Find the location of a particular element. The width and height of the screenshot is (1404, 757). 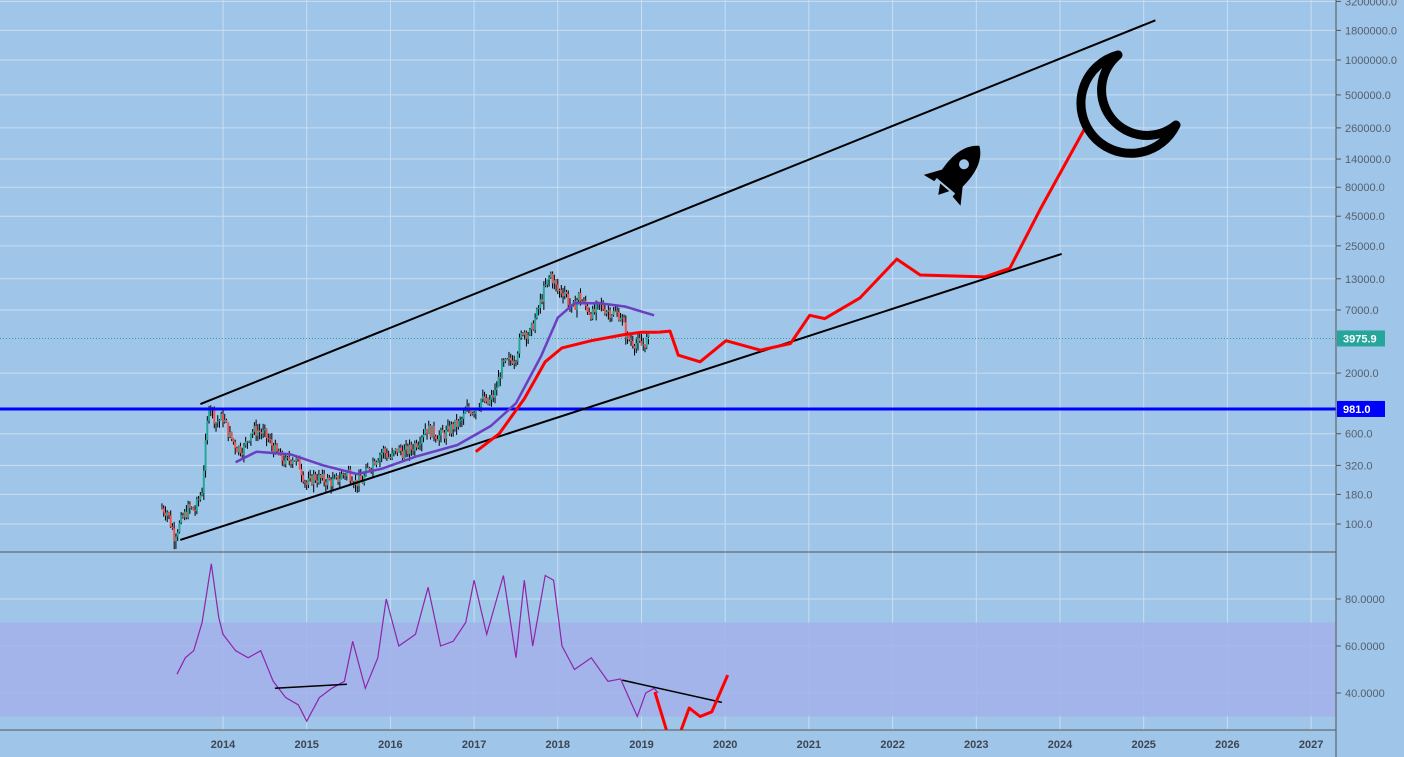

rsi-trendline is located at coordinates (310, 686).